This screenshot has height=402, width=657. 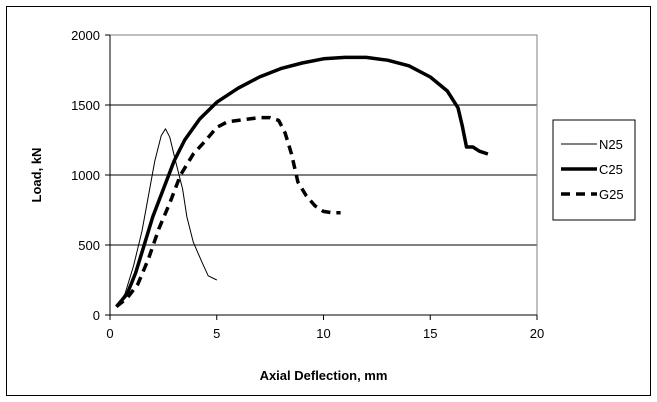 I want to click on x-tick-label-0: 0, so click(x=109, y=333).